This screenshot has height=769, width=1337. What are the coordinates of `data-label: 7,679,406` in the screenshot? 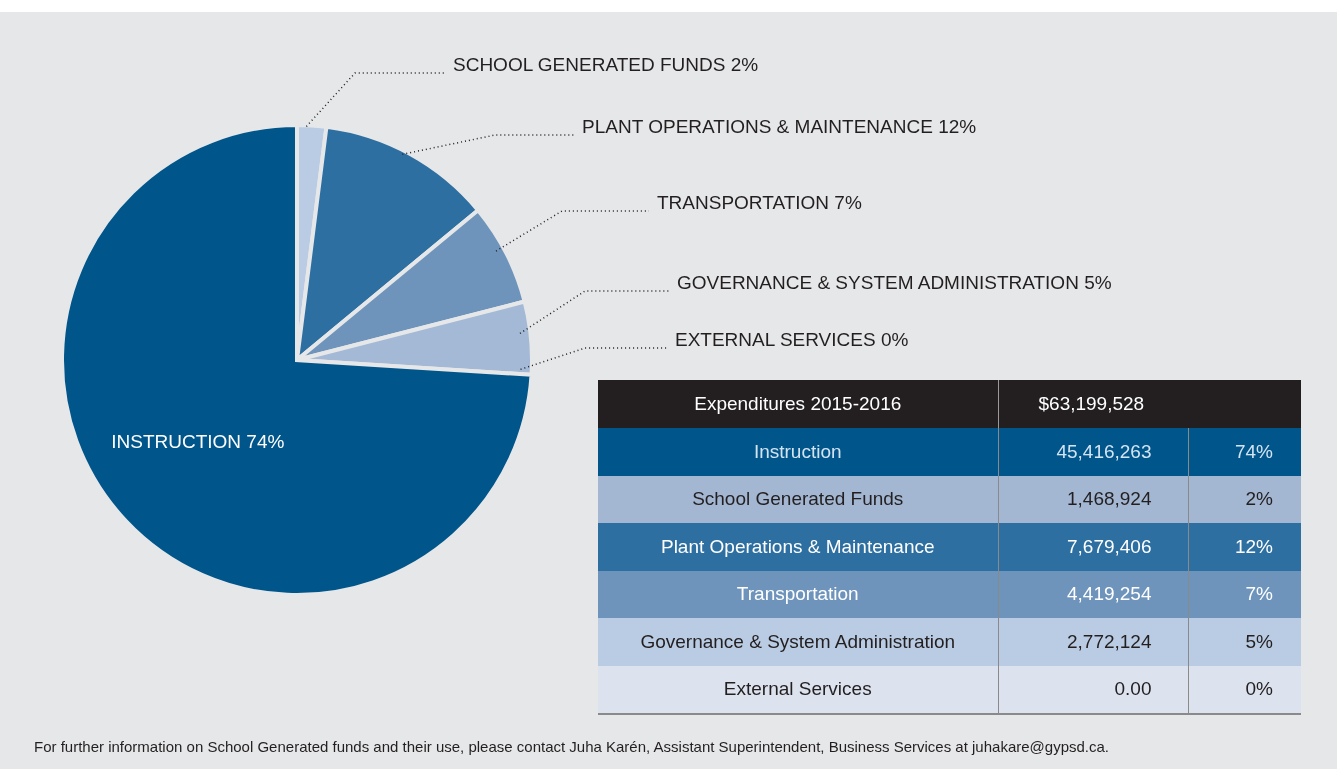 It's located at (1093, 547).